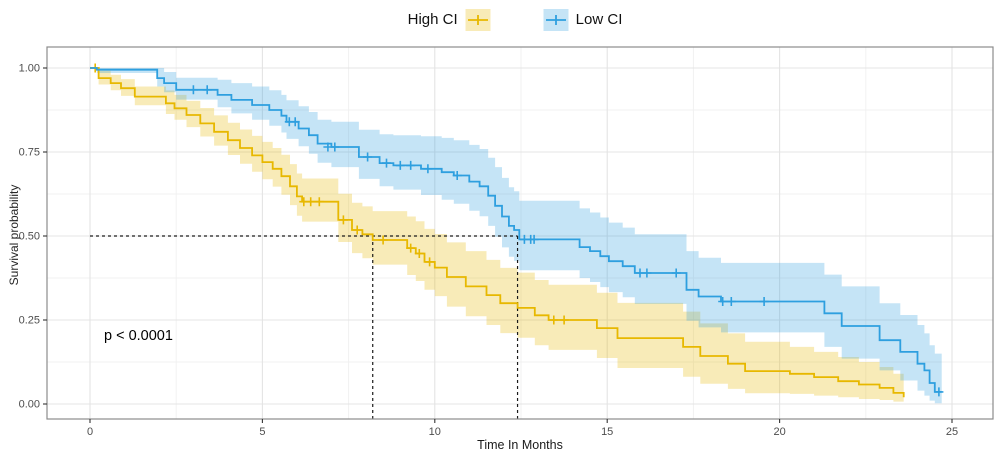 The width and height of the screenshot is (1000, 458). What do you see at coordinates (29, 405) in the screenshot?
I see `y-tick-label: 0.00` at bounding box center [29, 405].